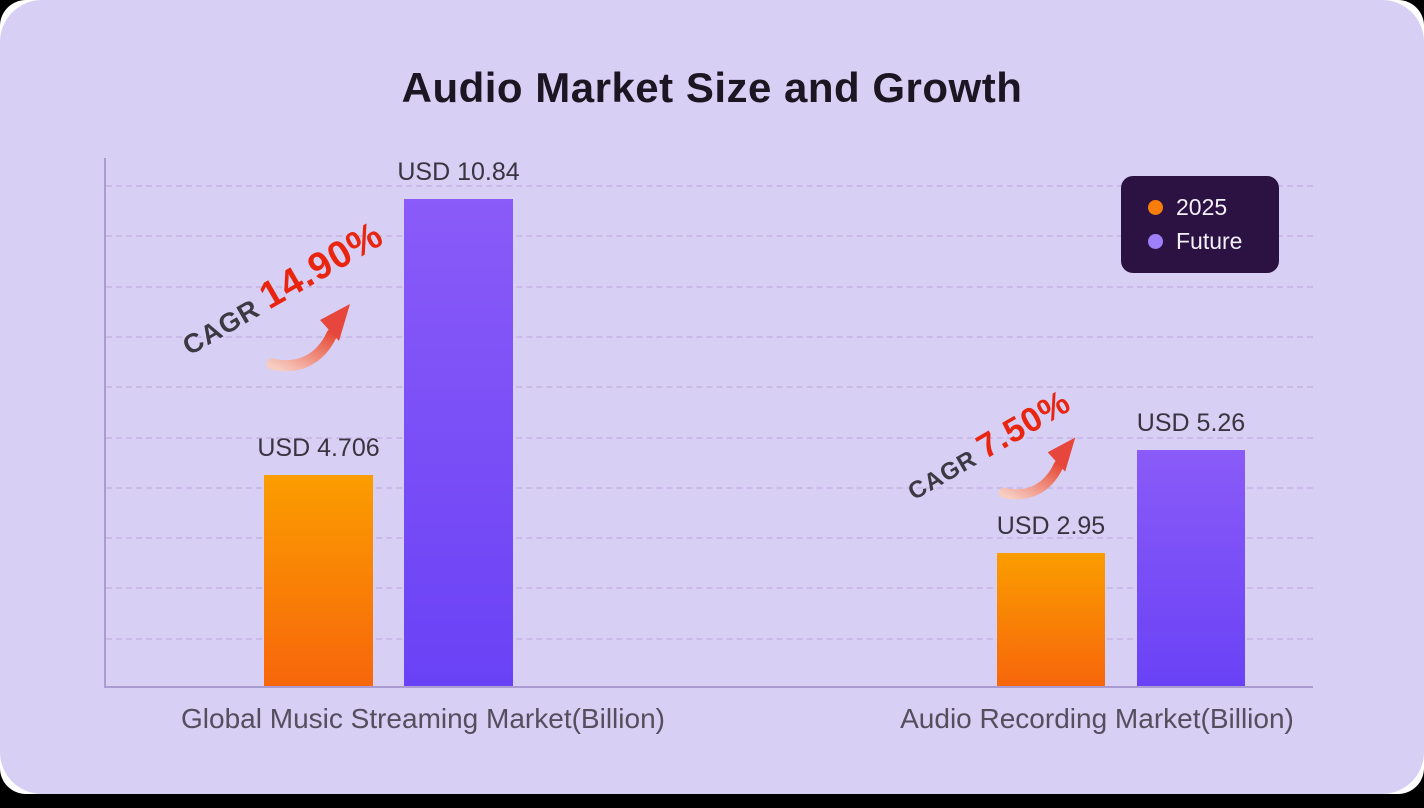 The image size is (1424, 808). I want to click on legend-dot-2025, so click(1155, 207).